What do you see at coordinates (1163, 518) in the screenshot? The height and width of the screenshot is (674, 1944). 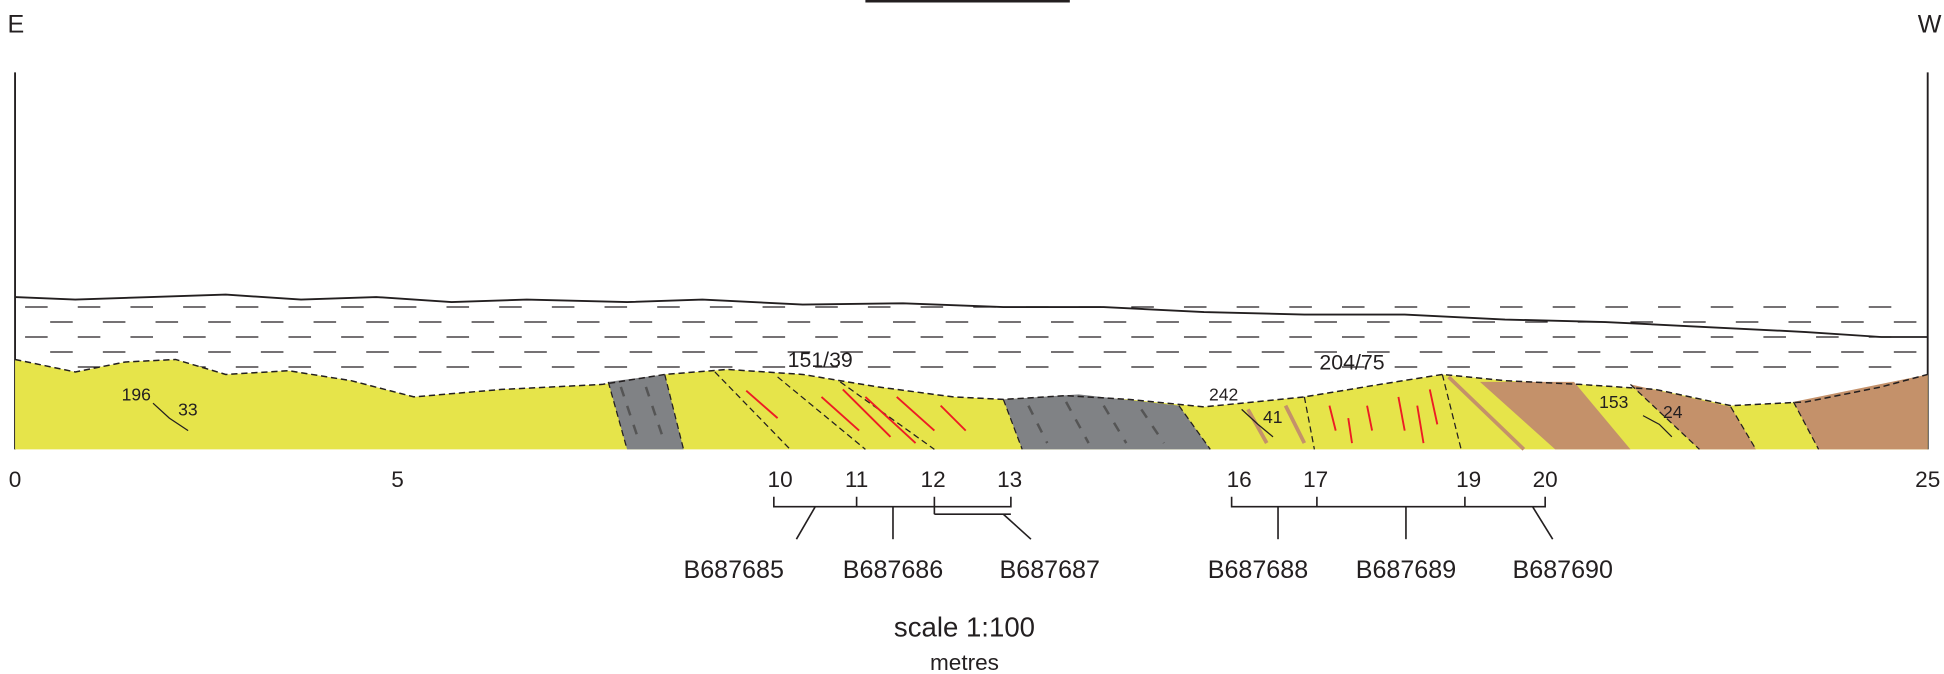 I see `sample-brackets` at bounding box center [1163, 518].